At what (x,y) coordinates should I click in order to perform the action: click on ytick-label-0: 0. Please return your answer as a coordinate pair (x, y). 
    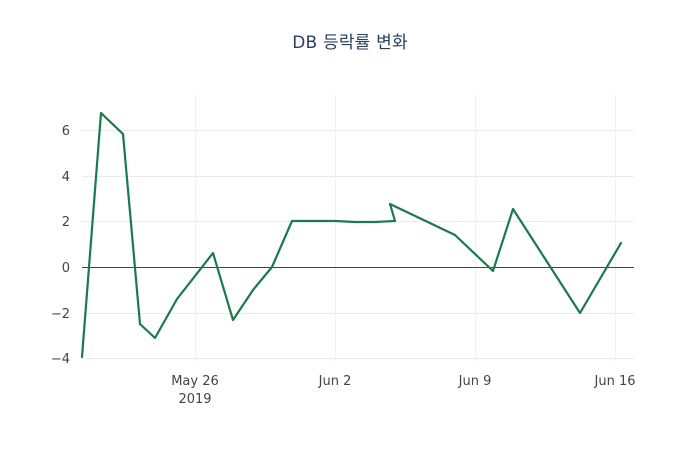
    Looking at the image, I should click on (66, 268).